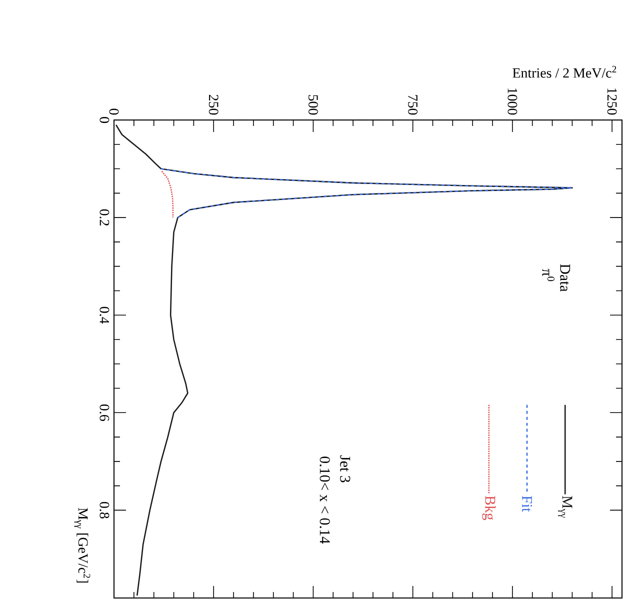 This screenshot has width=624, height=609. I want to click on y-tick-label: 0, so click(105, 120).